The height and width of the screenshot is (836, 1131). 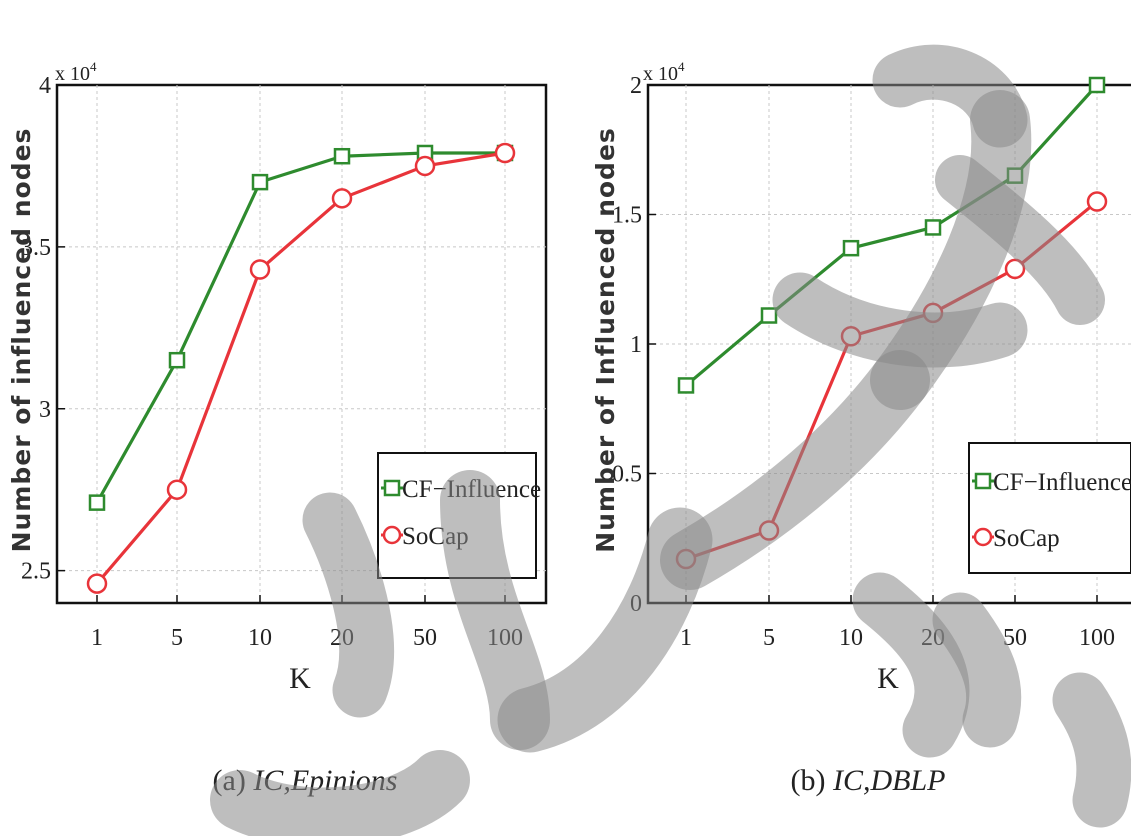 What do you see at coordinates (627, 475) in the screenshot?
I see `y-tick-label: 0.5` at bounding box center [627, 475].